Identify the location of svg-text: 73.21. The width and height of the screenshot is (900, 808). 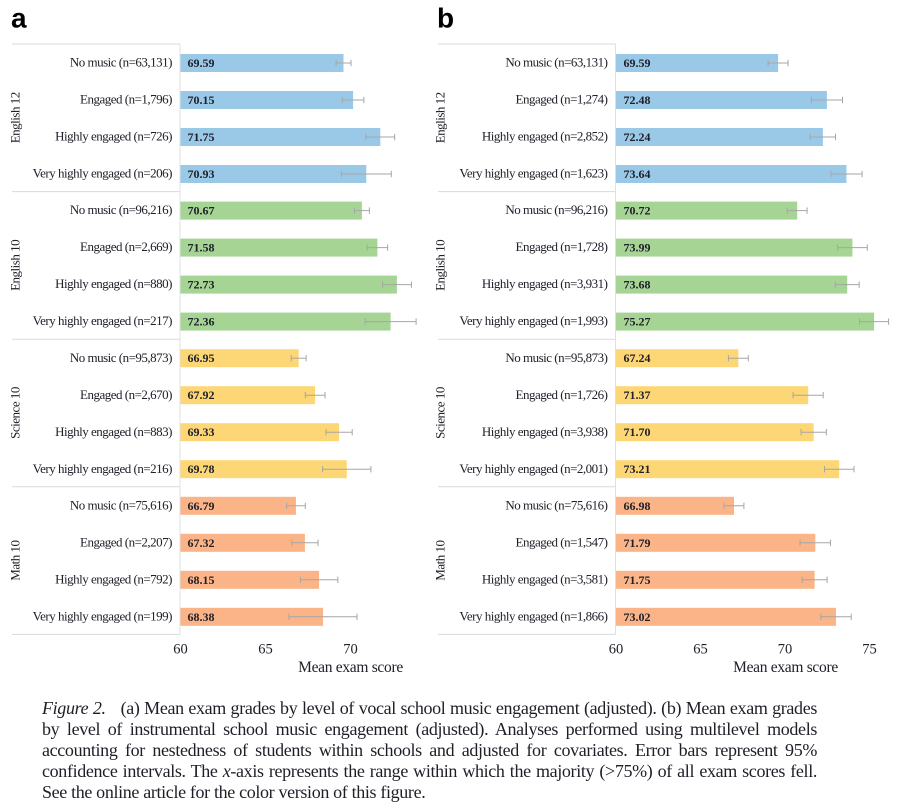
(637, 469).